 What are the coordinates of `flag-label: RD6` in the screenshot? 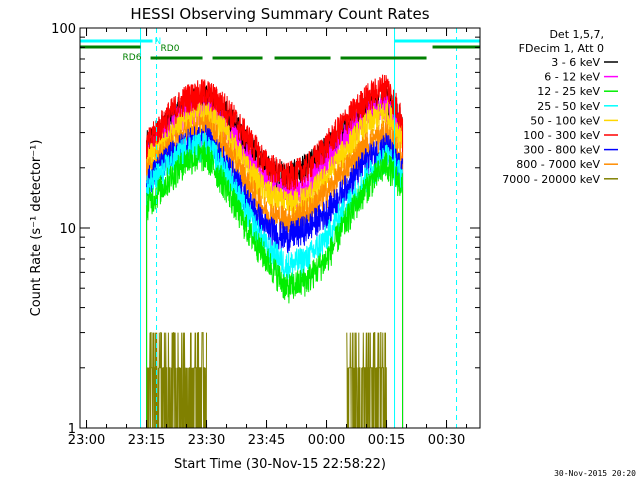 It's located at (132, 58).